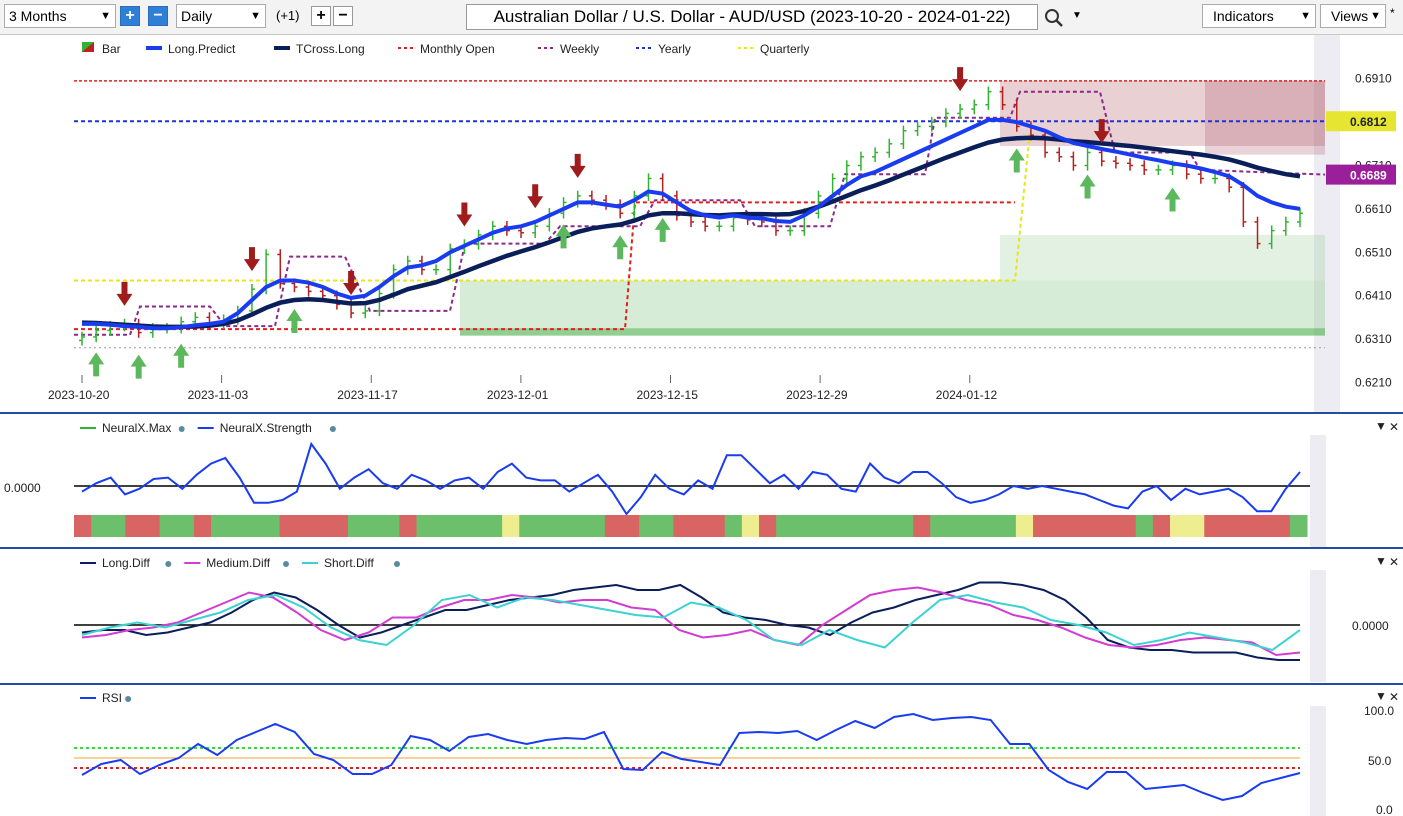  I want to click on price-tick-label: 0.6310, so click(1373, 339).